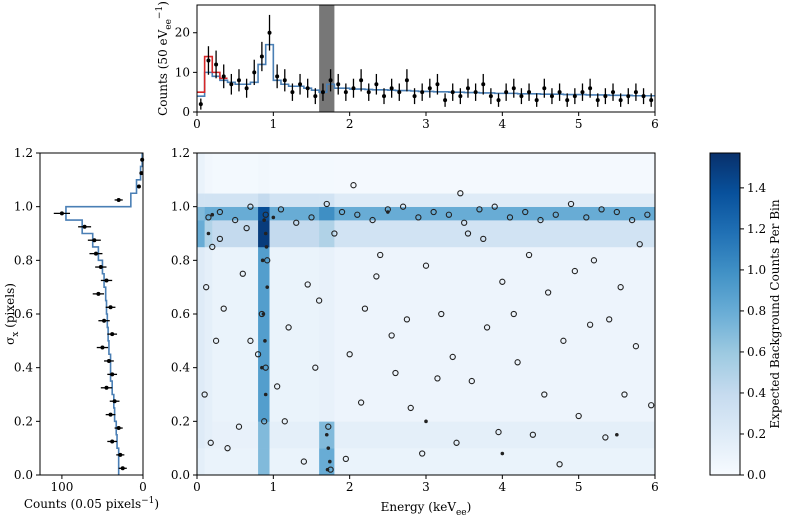 The height and width of the screenshot is (519, 789). I want to click on axes-frame, so click(91, 314).